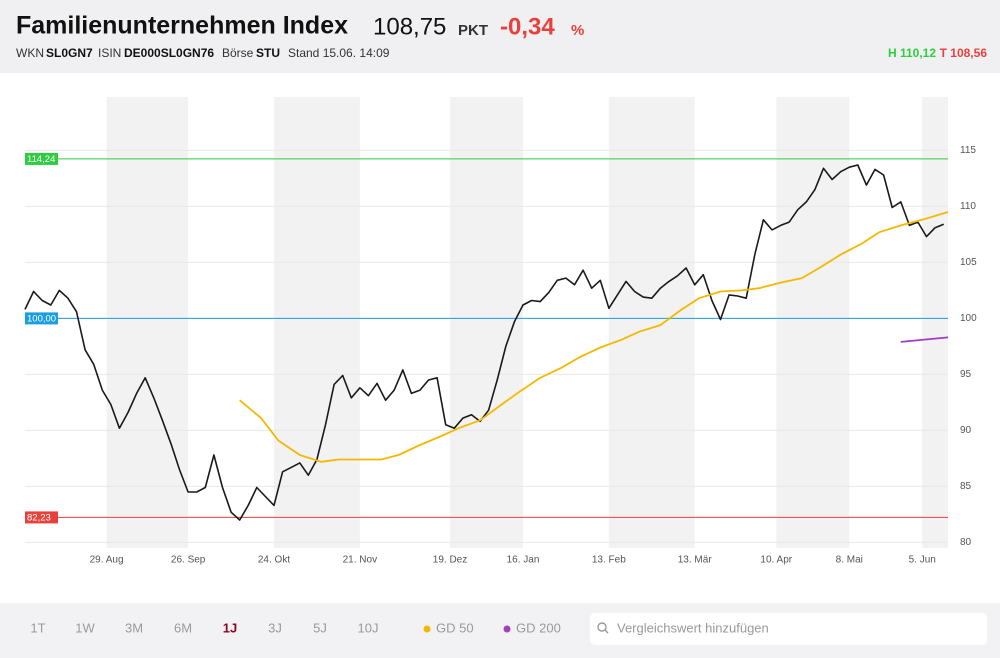  What do you see at coordinates (37, 627) in the screenshot?
I see `range-button: 1T` at bounding box center [37, 627].